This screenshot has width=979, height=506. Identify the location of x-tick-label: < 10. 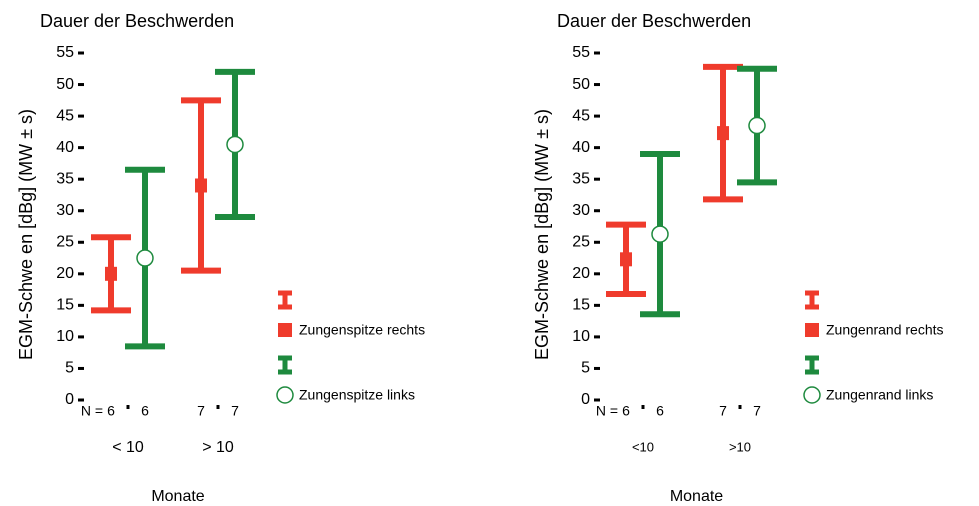
(128, 447).